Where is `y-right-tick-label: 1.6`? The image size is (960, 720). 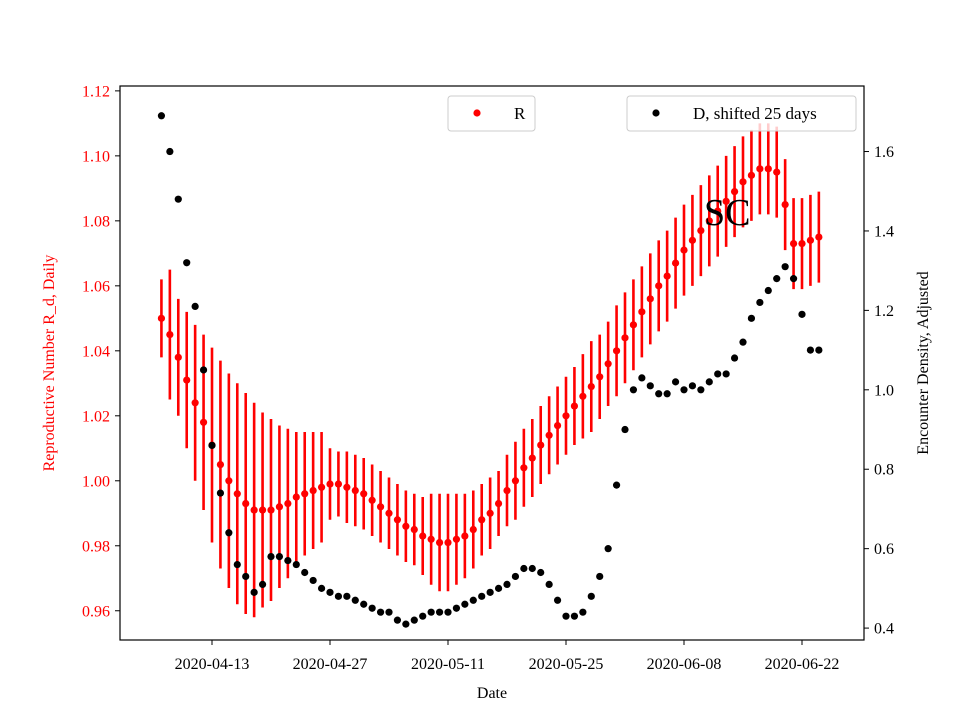
y-right-tick-label: 1.6 is located at coordinates (884, 152).